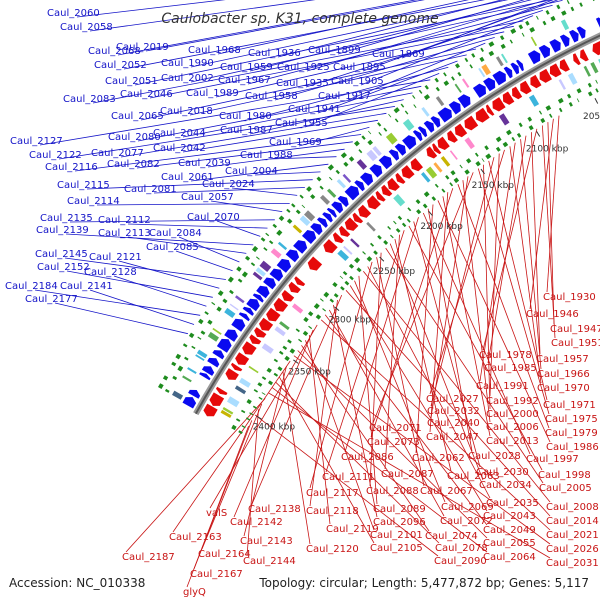 This screenshot has height=600, width=600. What do you see at coordinates (571, 433) in the screenshot?
I see `reverse-gene-label: Caul_1979` at bounding box center [571, 433].